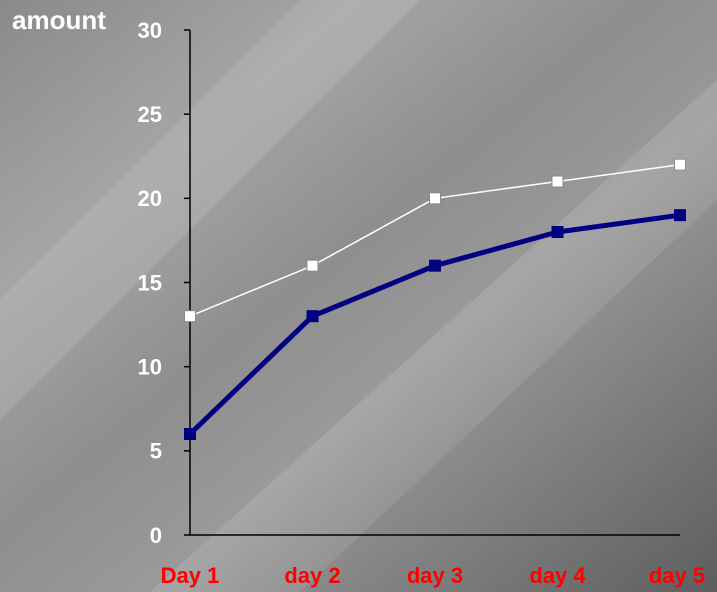 This screenshot has width=717, height=592. I want to click on x-tick-label: day 2, so click(312, 575).